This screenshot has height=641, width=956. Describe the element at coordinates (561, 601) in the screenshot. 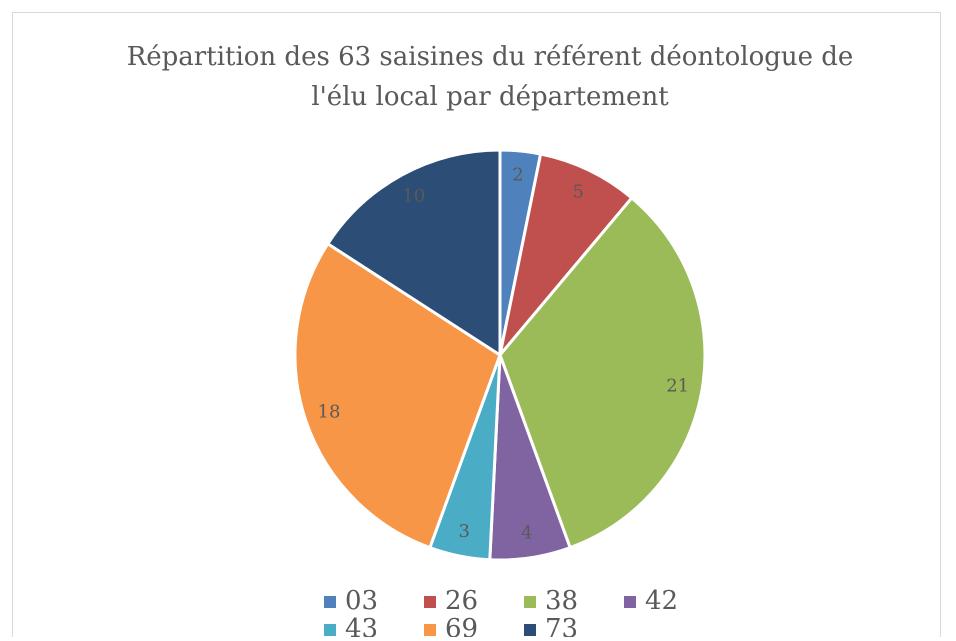

I see `legend-label: 38` at that location.